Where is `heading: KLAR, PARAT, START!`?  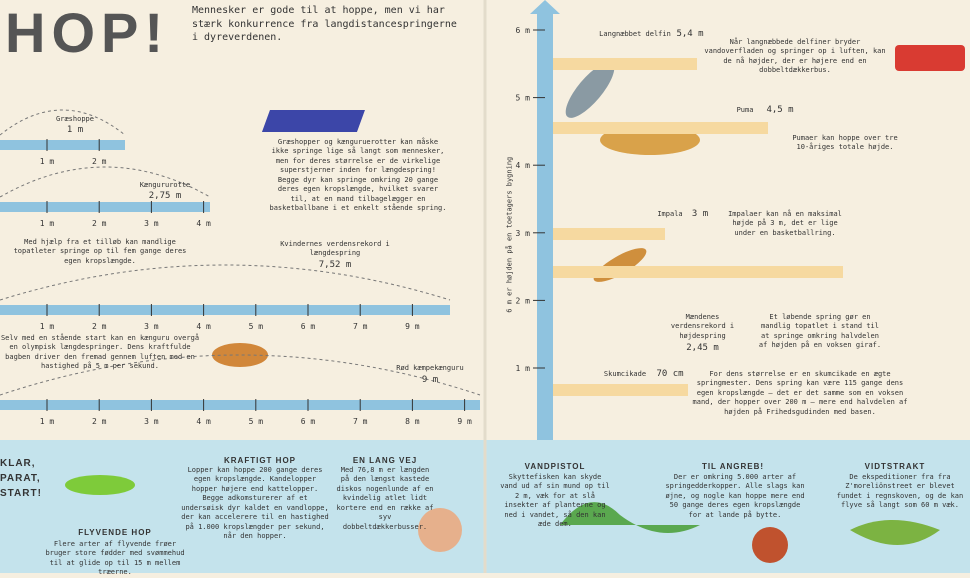 heading: KLAR, PARAT, START! is located at coordinates (21, 478).